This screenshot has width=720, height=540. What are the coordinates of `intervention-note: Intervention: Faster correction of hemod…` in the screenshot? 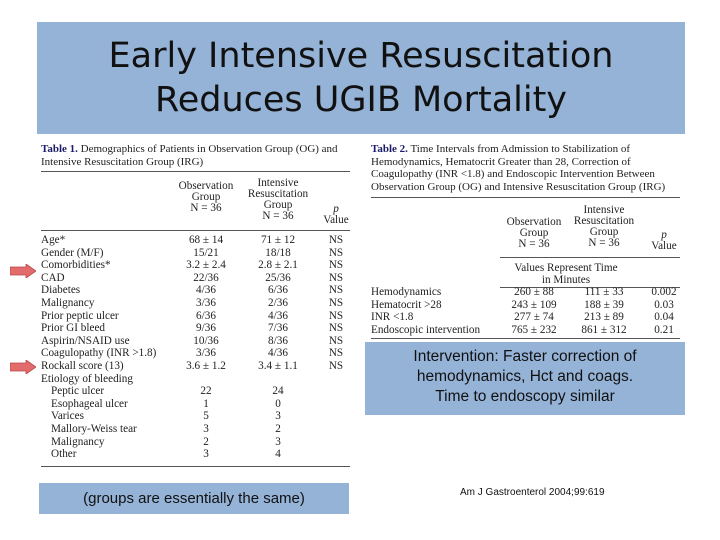 It's located at (525, 378).